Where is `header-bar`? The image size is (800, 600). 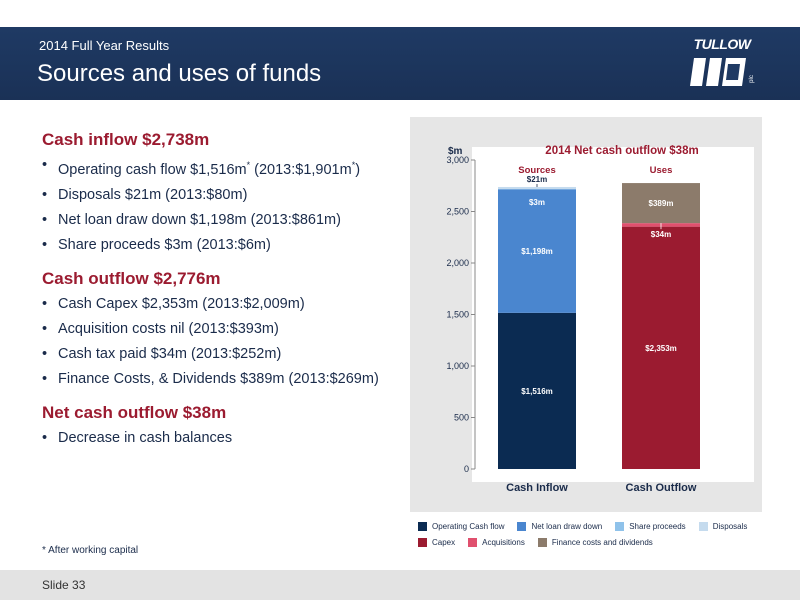 header-bar is located at coordinates (400, 63).